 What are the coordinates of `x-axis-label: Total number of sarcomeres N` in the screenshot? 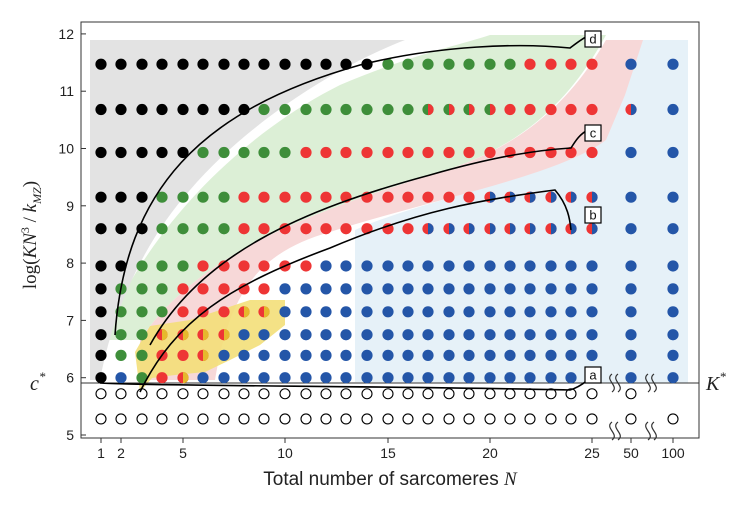 It's located at (390, 479).